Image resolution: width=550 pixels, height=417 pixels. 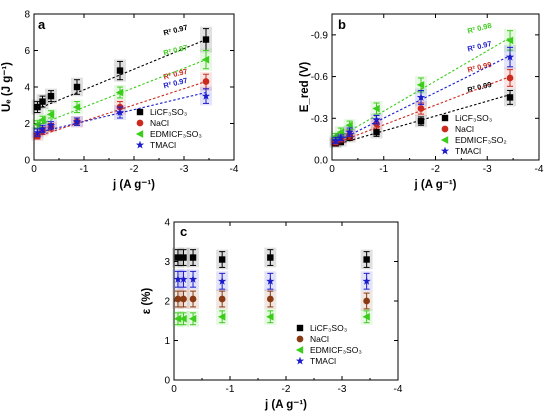 What do you see at coordinates (320, 77) in the screenshot?
I see `y-tick-label: -0.6` at bounding box center [320, 77].